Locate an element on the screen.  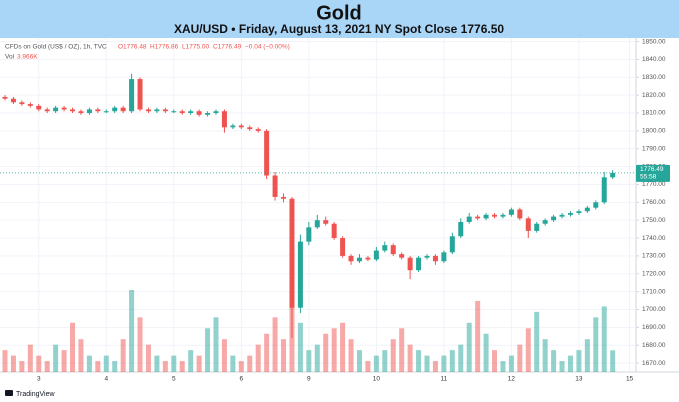
x-tick-label: 12 is located at coordinates (512, 379).